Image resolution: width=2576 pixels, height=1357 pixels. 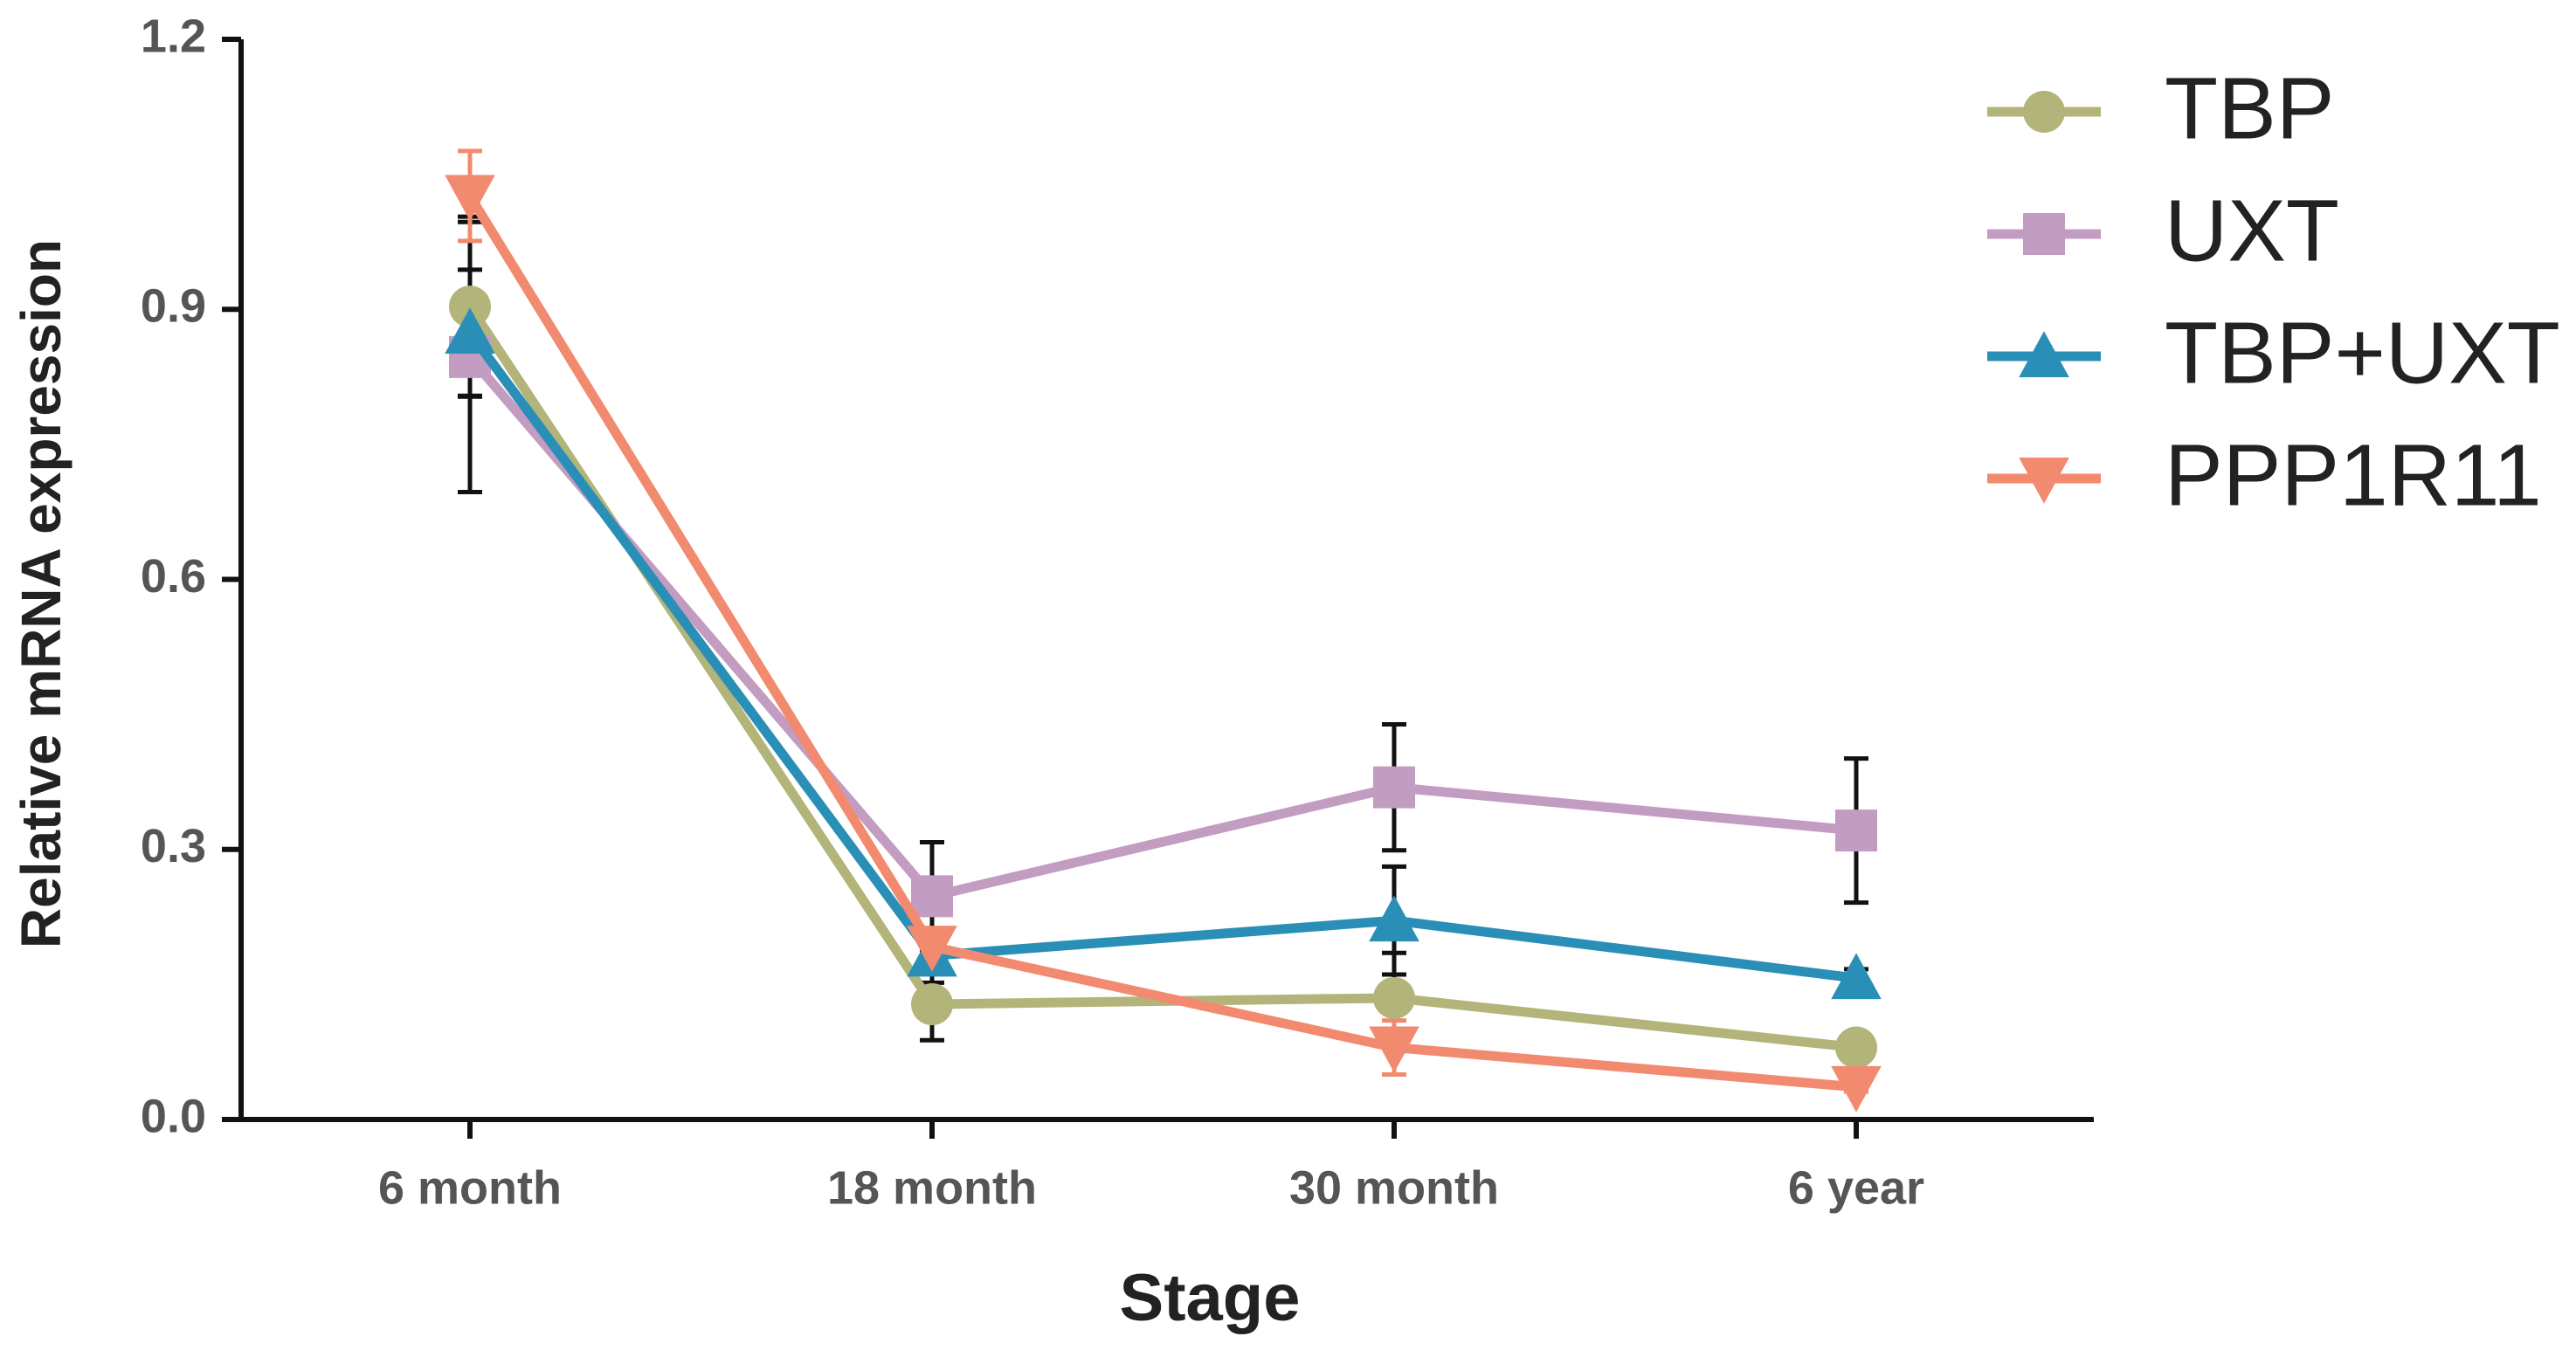 What do you see at coordinates (41, 593) in the screenshot?
I see `y-axis-title: Relative mRNA expression` at bounding box center [41, 593].